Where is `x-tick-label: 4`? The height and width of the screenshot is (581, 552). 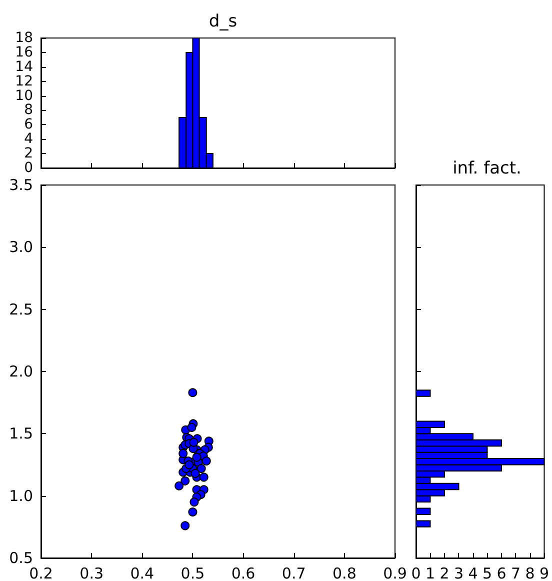 x-tick-label: 4 is located at coordinates (473, 572).